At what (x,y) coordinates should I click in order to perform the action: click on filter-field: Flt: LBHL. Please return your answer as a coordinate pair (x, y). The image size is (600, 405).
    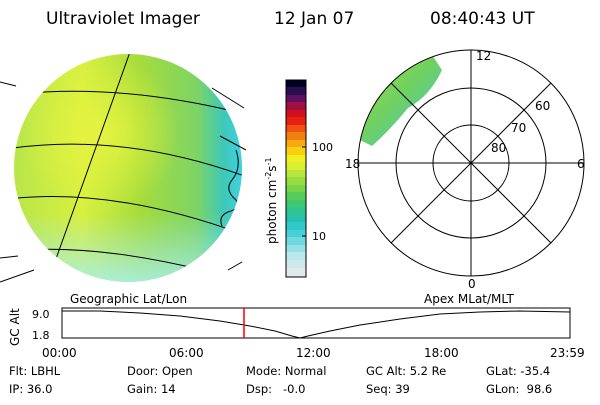
    Looking at the image, I should click on (35, 371).